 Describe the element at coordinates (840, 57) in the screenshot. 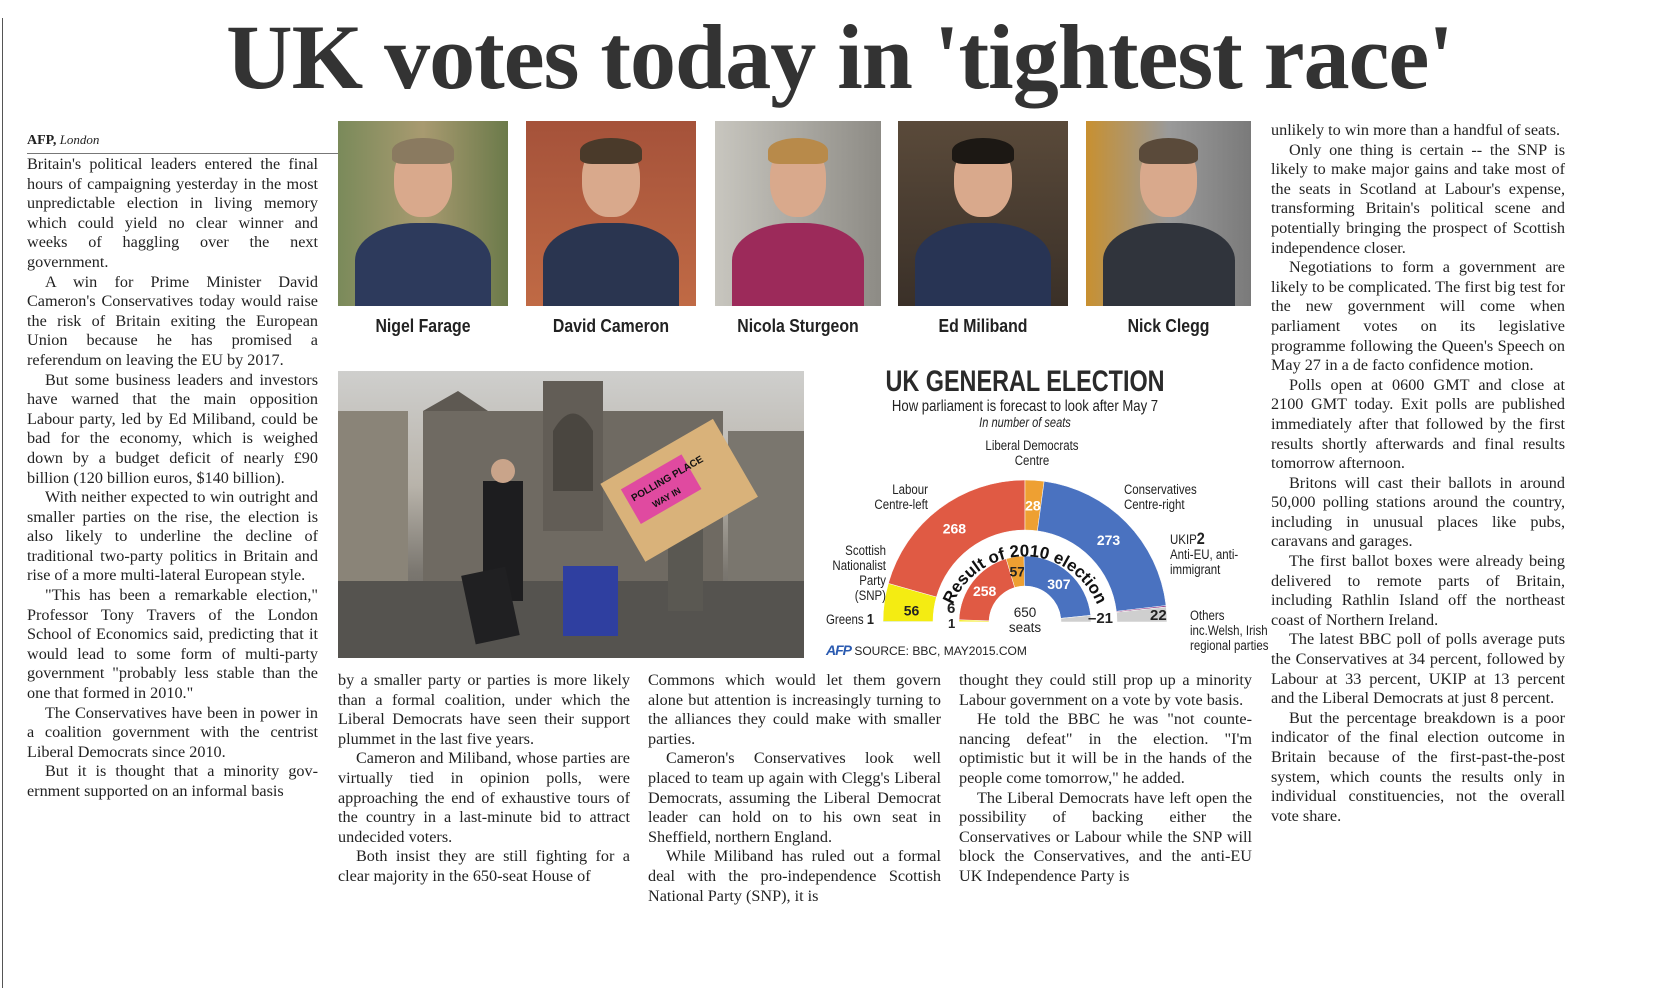

I see `headline: UK votes today in 'tightest race'` at that location.